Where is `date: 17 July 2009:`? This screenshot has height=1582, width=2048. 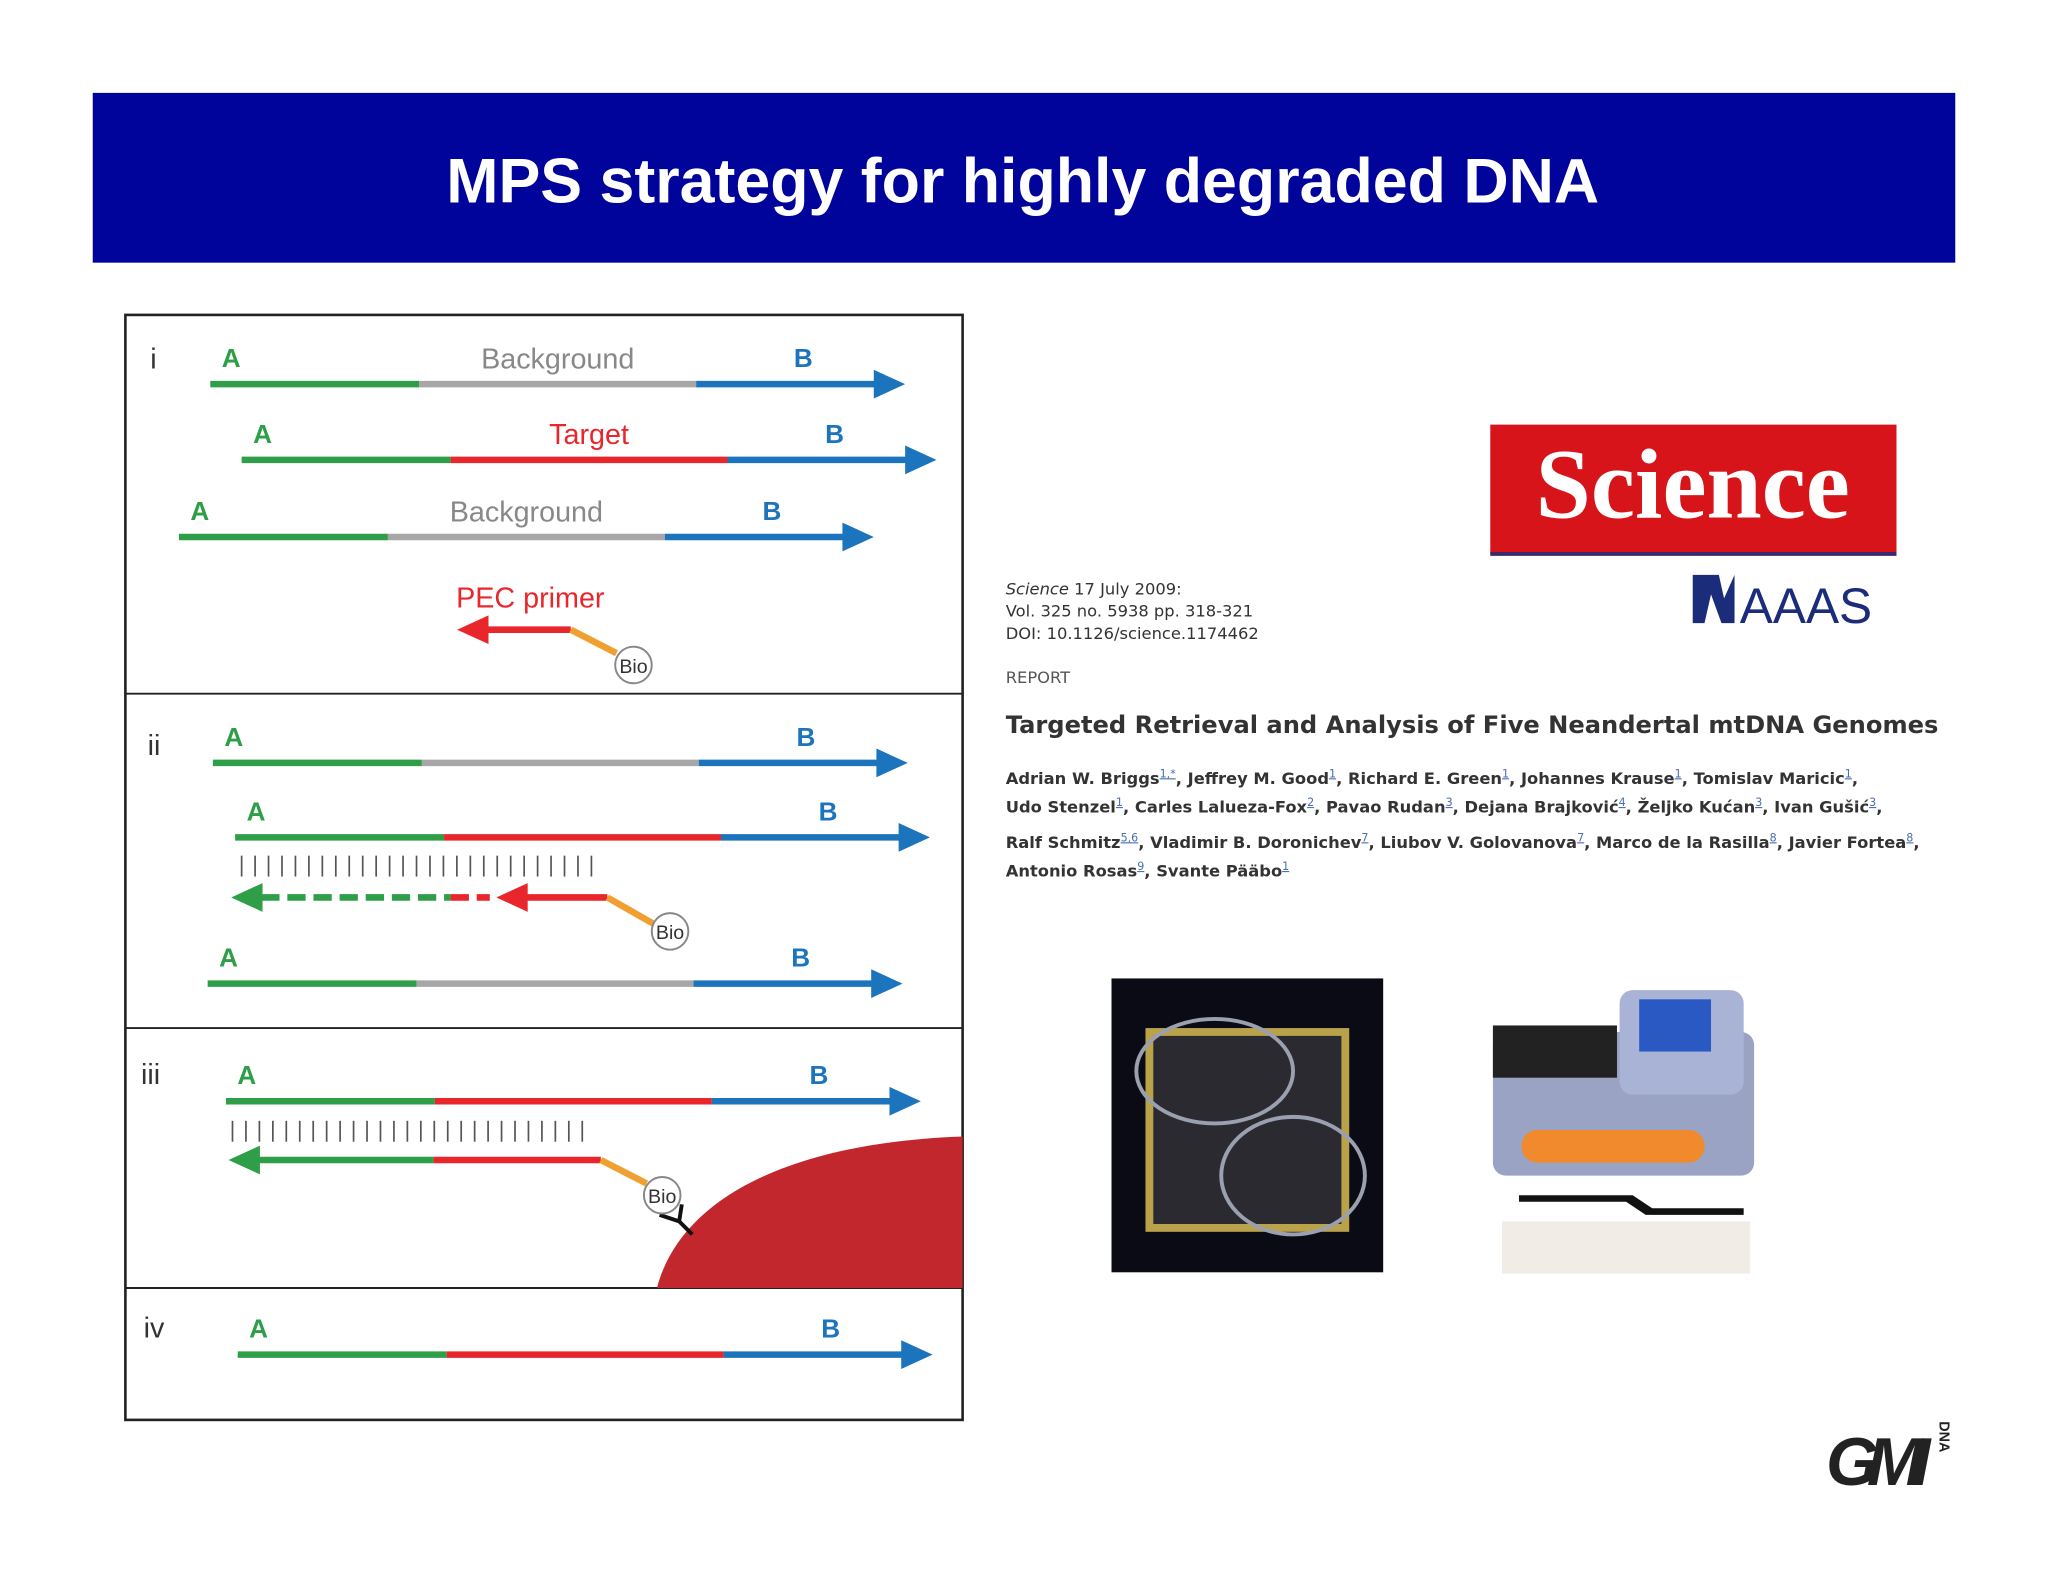
date: 17 July 2009: is located at coordinates (1127, 588).